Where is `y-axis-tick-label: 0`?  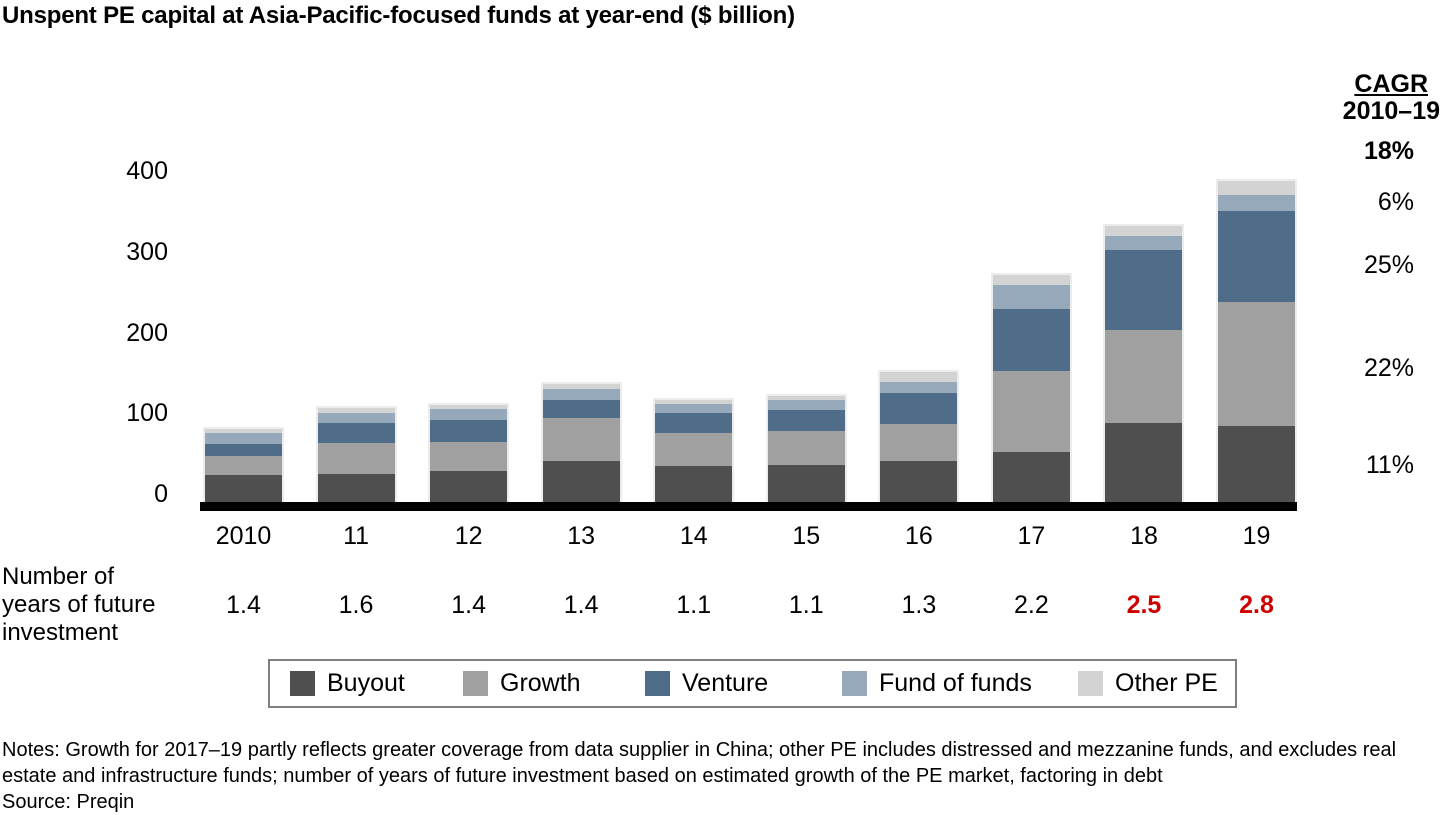 y-axis-tick-label: 0 is located at coordinates (161, 494).